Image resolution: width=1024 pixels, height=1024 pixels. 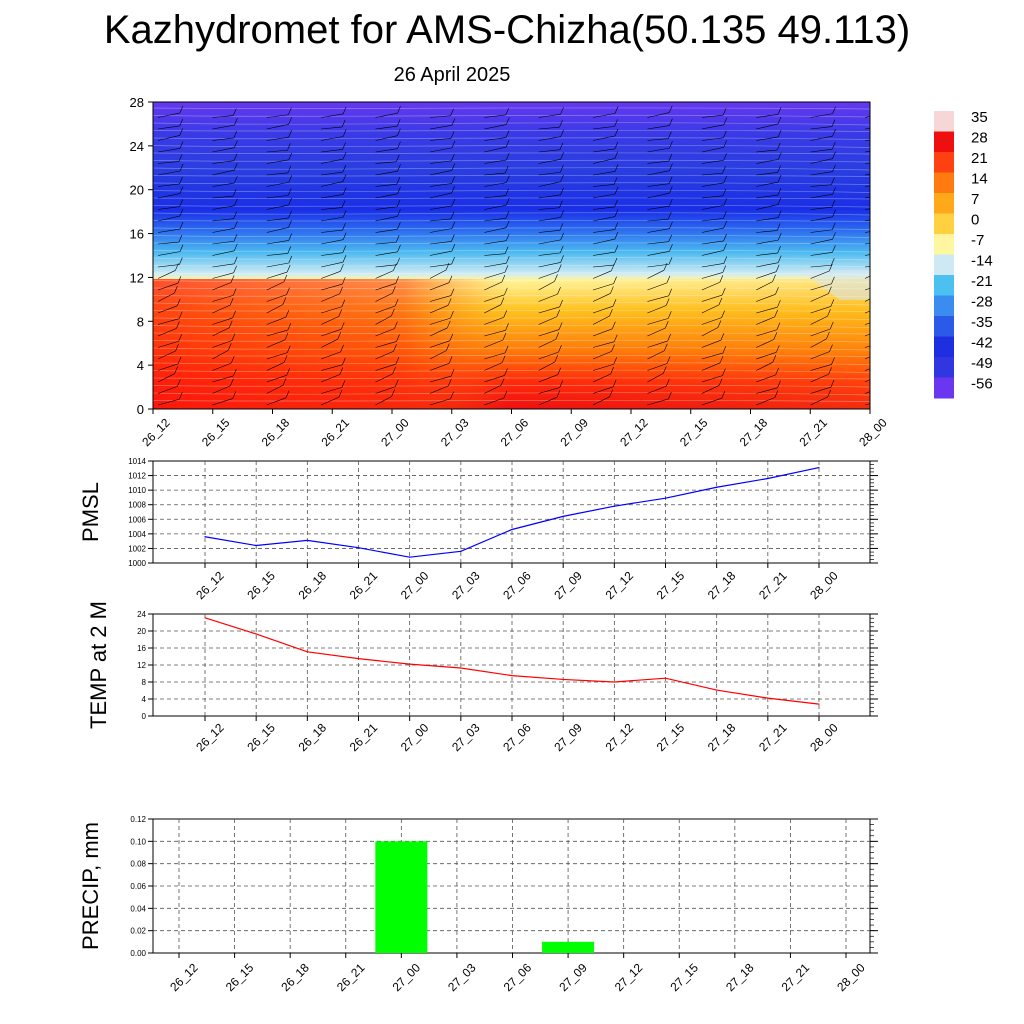 What do you see at coordinates (452, 75) in the screenshot?
I see `chart-subtitle: 26 April 2025` at bounding box center [452, 75].